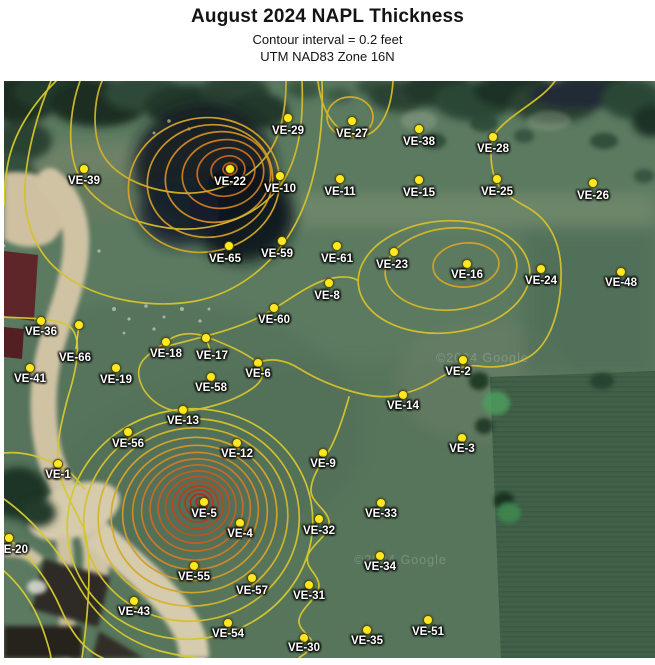 This screenshot has height=665, width=655. Describe the element at coordinates (84, 181) in the screenshot. I see `well-label-ve-39: VE-39` at that location.